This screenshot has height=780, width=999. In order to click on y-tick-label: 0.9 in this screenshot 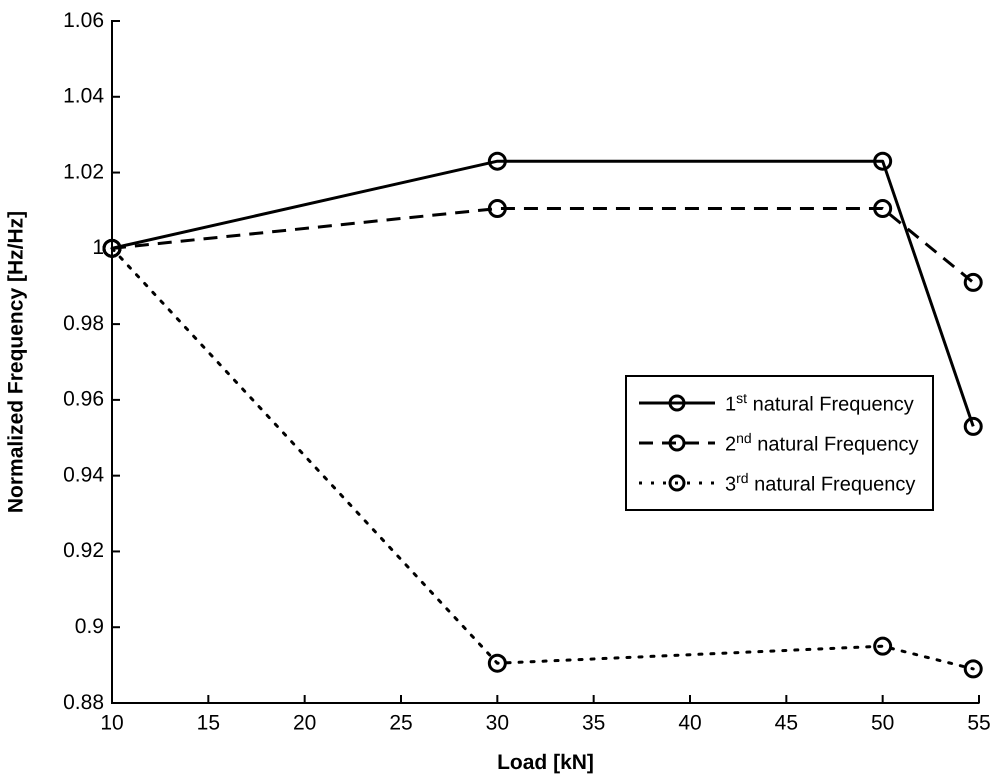, I will do `click(89, 626)`.